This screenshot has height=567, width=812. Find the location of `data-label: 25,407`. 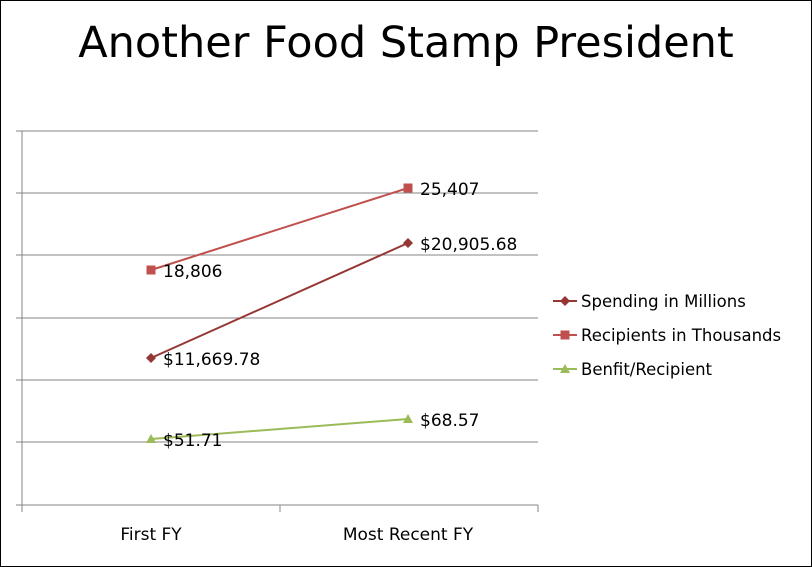

data-label: 25,407 is located at coordinates (449, 190).